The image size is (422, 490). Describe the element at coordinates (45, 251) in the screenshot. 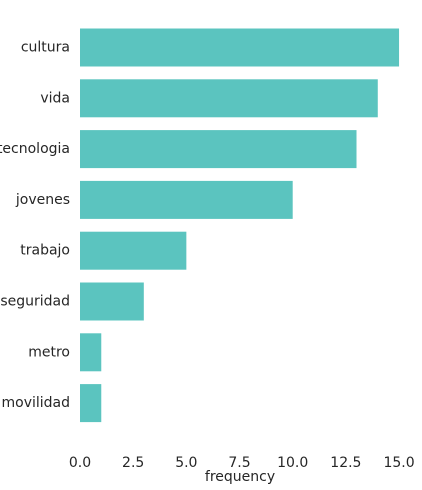

I see `category-label-trabajo: trabajo` at that location.